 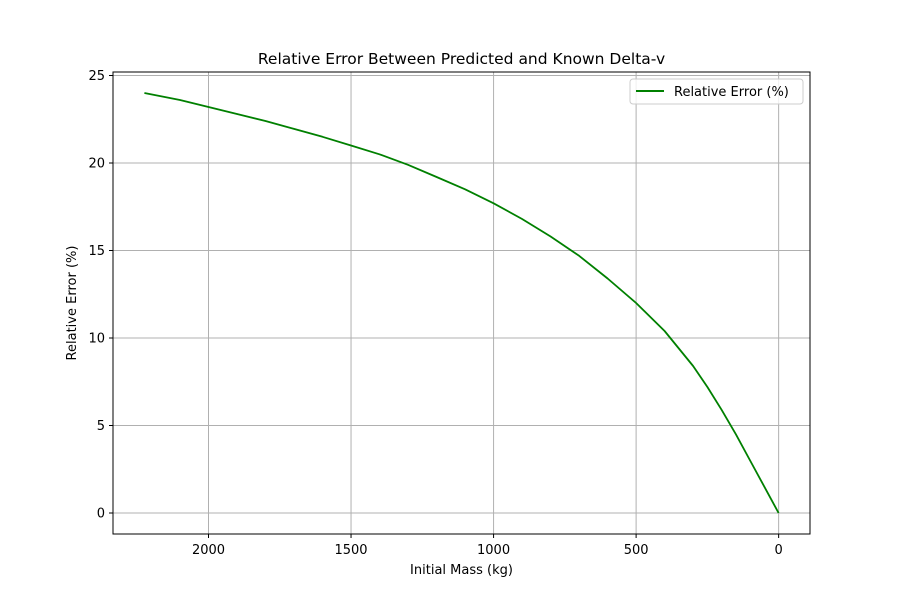 I want to click on x-tick-label: 2000, so click(x=208, y=550).